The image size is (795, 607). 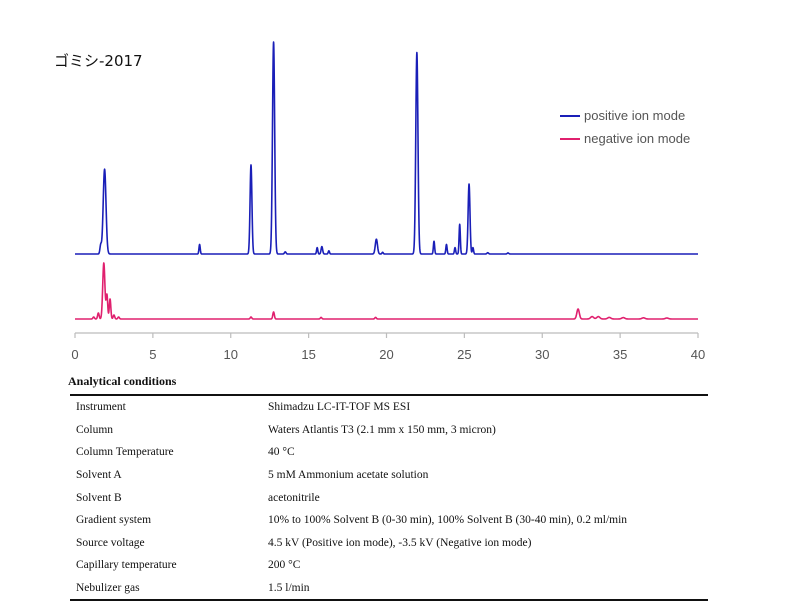 I want to click on condition-key: Solvent A, so click(x=99, y=475).